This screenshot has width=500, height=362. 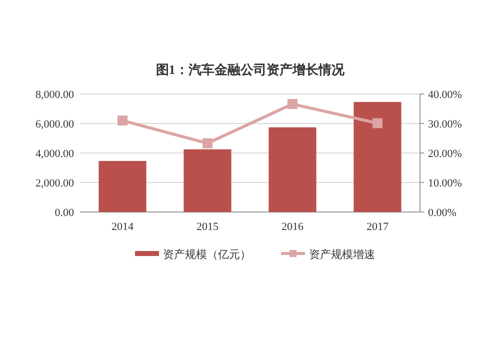 I want to click on y-tick-label: 6,000.00, so click(x=55, y=124).